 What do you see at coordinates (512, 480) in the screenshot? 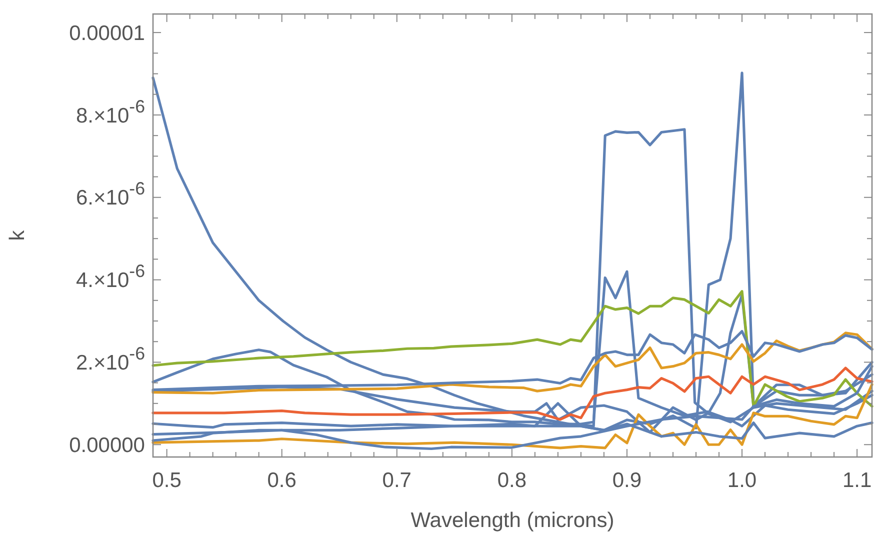
I see `x-tick-label: 0.8` at bounding box center [512, 480].